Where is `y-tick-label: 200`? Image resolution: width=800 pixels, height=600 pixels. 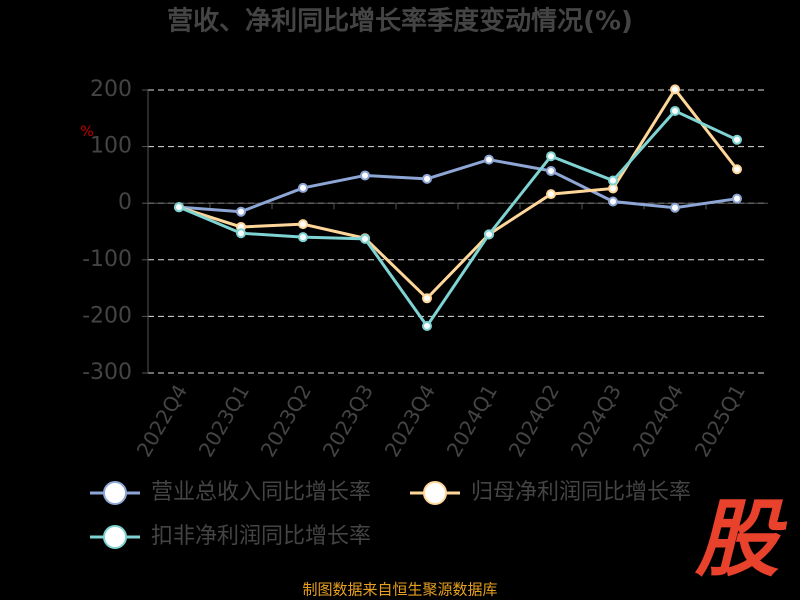 y-tick-label: 200 is located at coordinates (111, 89).